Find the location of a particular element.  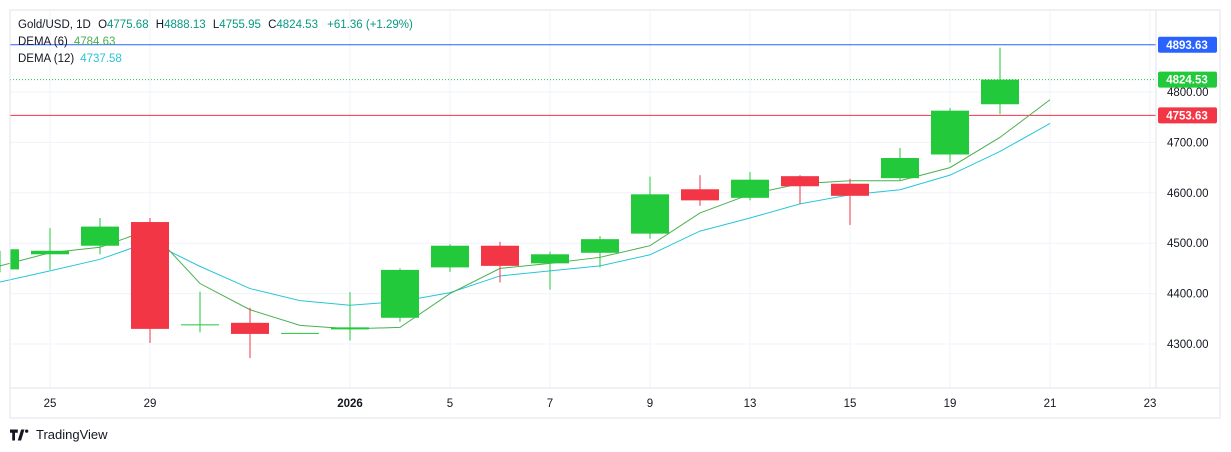

low-line-label-text: 4753.63 is located at coordinates (1187, 116).